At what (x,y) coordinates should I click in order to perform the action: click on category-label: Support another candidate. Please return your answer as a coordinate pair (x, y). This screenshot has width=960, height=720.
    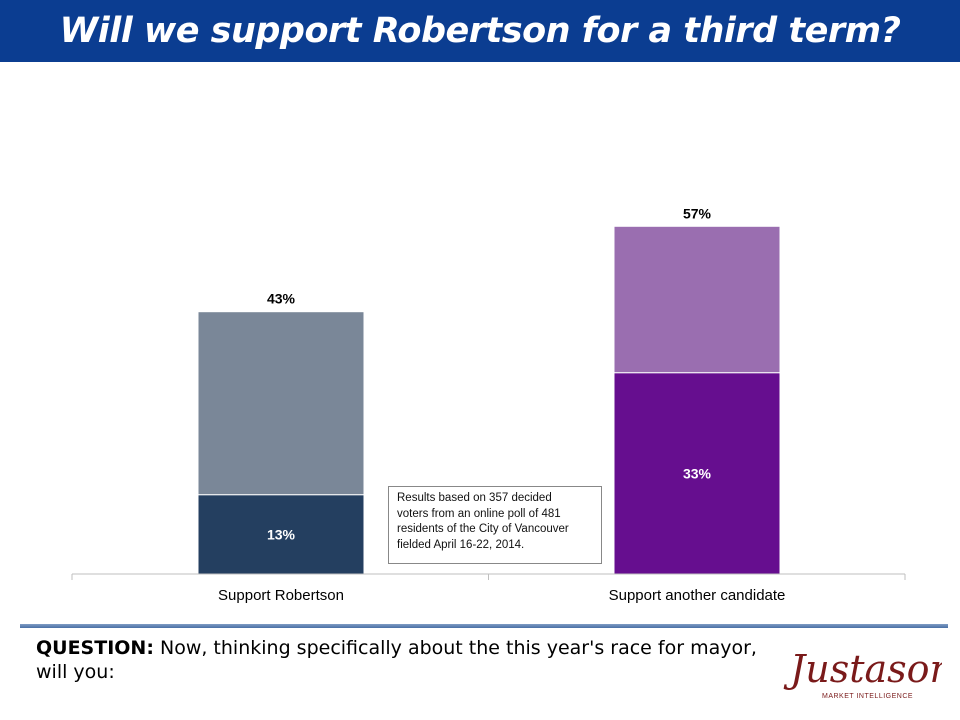
    Looking at the image, I should click on (697, 595).